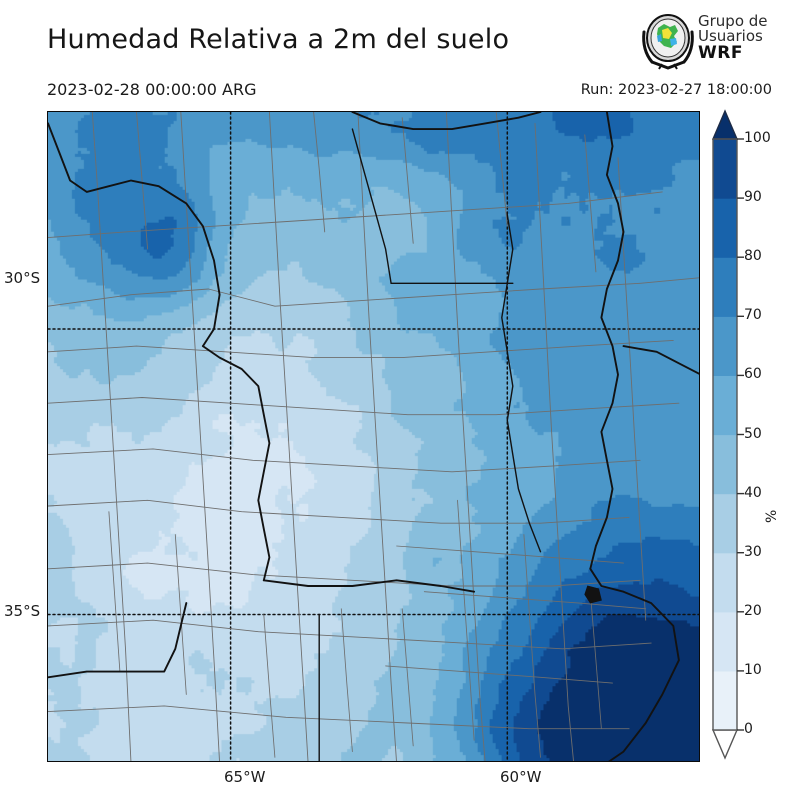  What do you see at coordinates (22, 278) in the screenshot?
I see `y-tick-label-30s: 30°S` at bounding box center [22, 278].